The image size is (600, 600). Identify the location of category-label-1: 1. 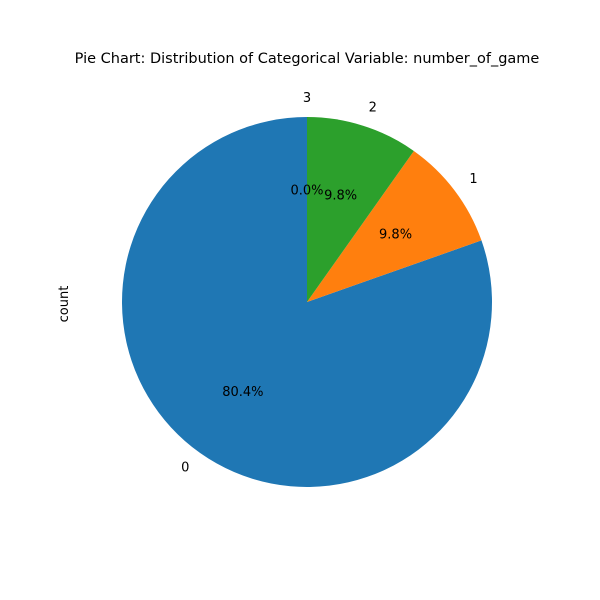
(473, 179).